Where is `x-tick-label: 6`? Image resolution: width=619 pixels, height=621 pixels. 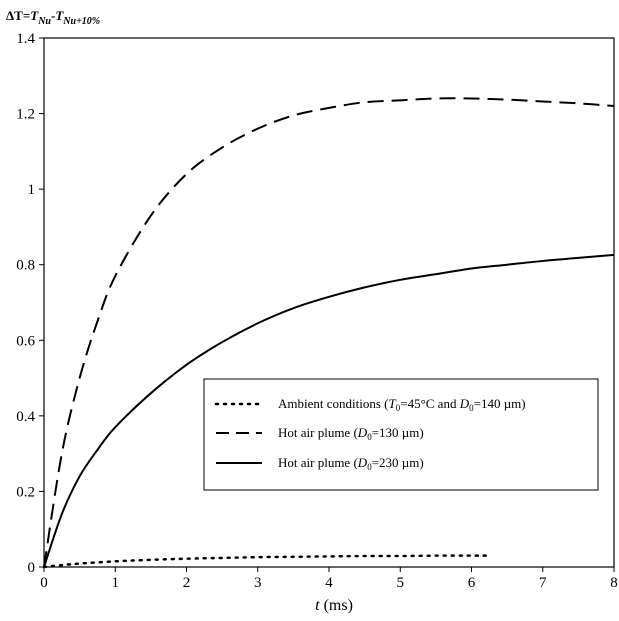 x-tick-label: 6 is located at coordinates (472, 583).